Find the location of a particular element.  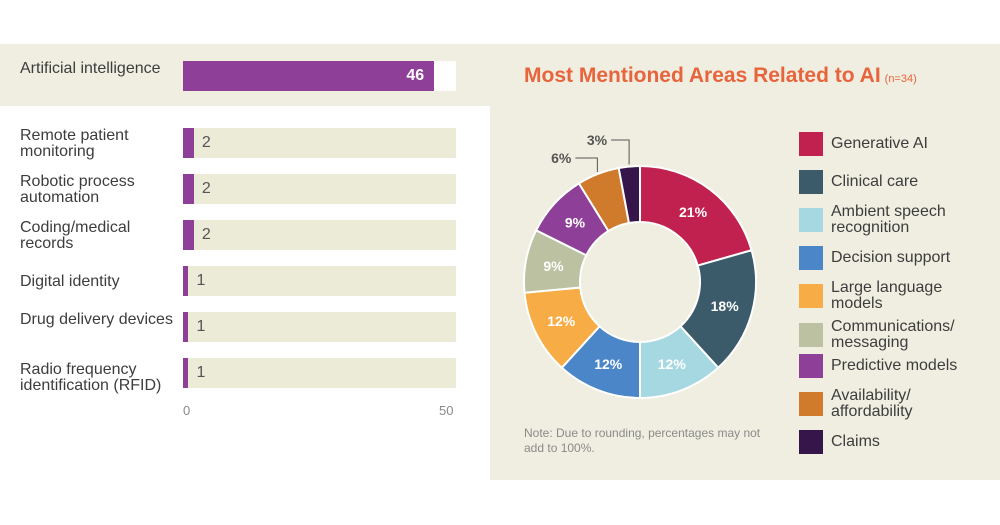

donut-label-clinical-care: 18% is located at coordinates (725, 306).